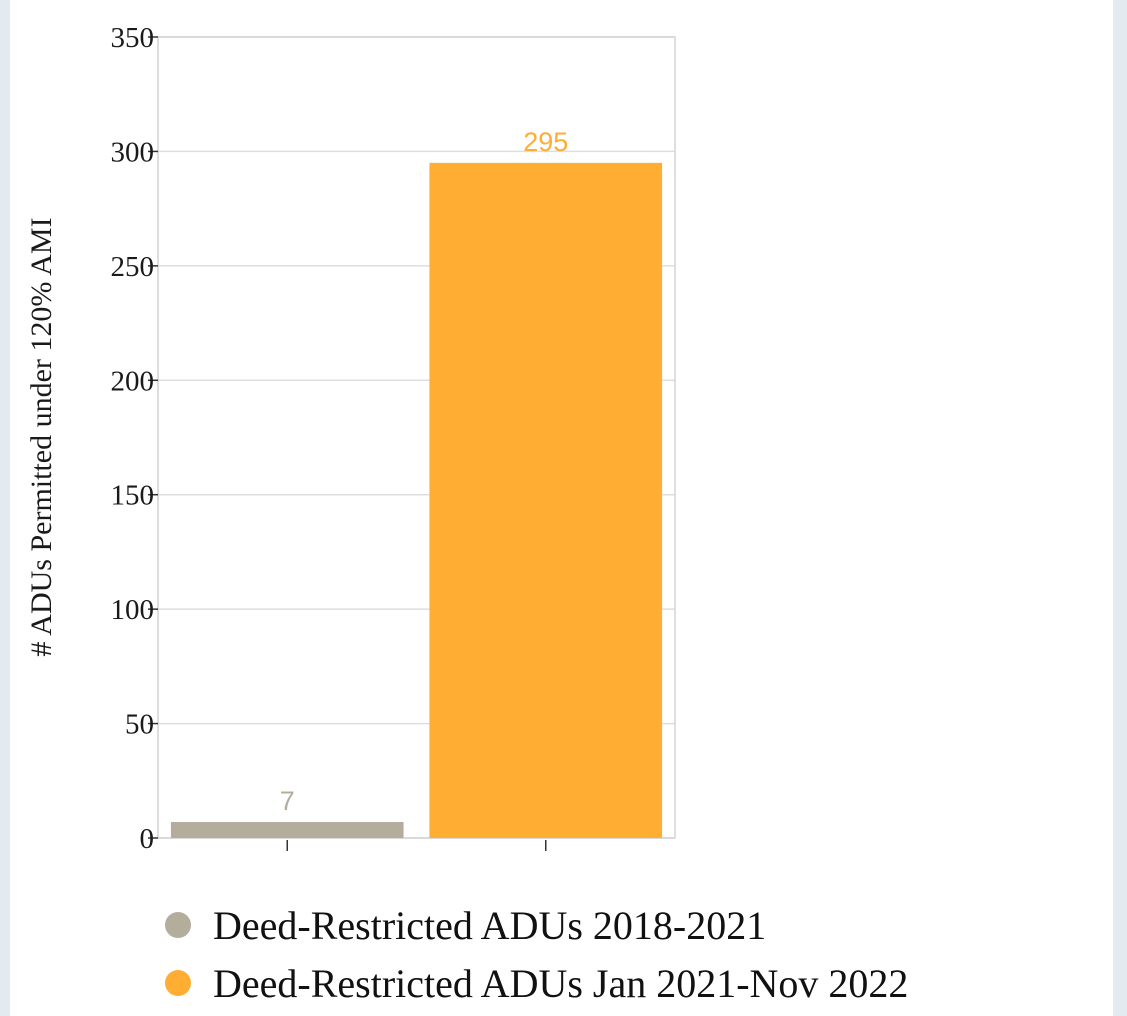 Image resolution: width=1127 pixels, height=1016 pixels. What do you see at coordinates (287, 801) in the screenshot?
I see `bar-value-label: 7` at bounding box center [287, 801].